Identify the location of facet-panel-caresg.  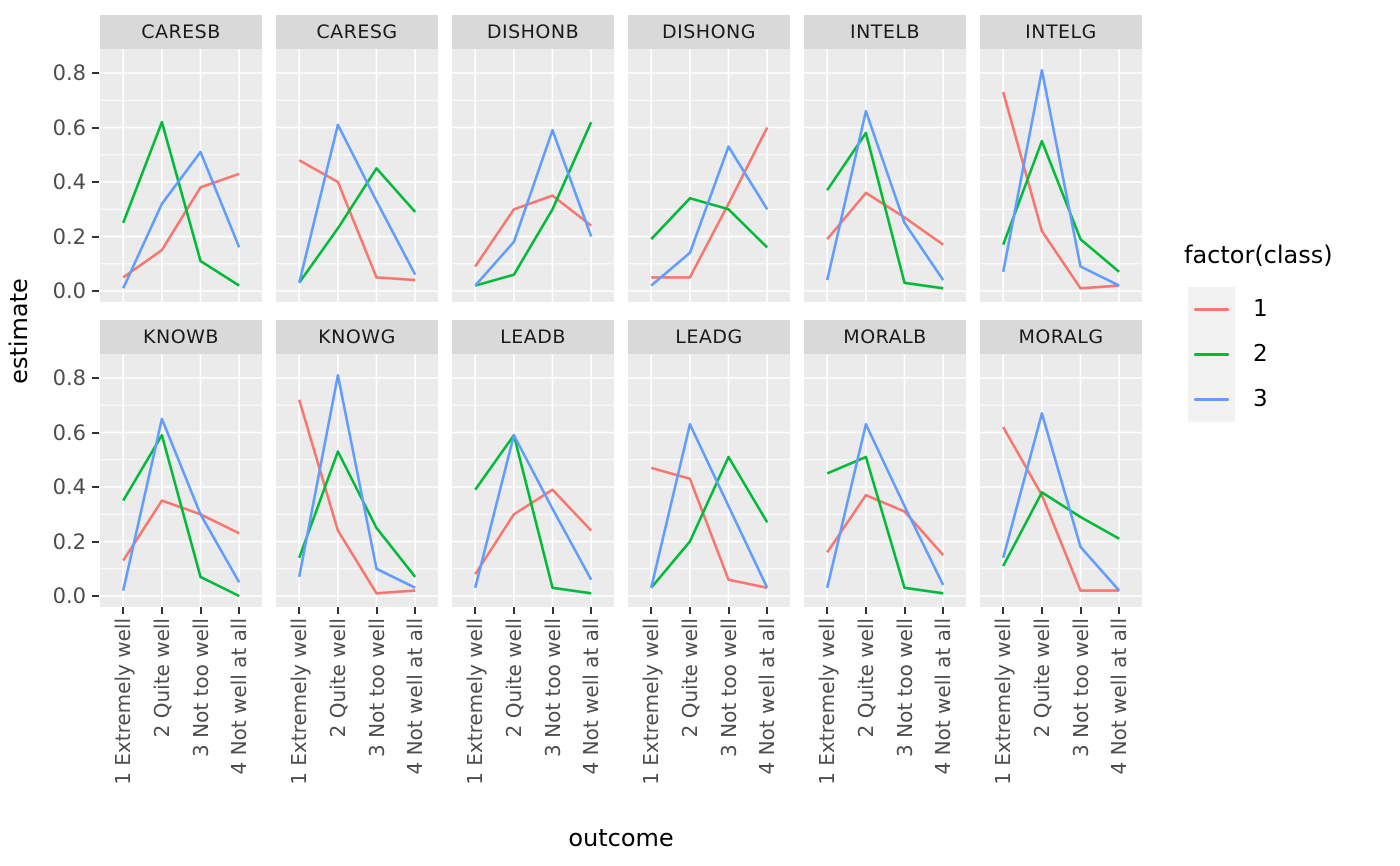
(357, 175).